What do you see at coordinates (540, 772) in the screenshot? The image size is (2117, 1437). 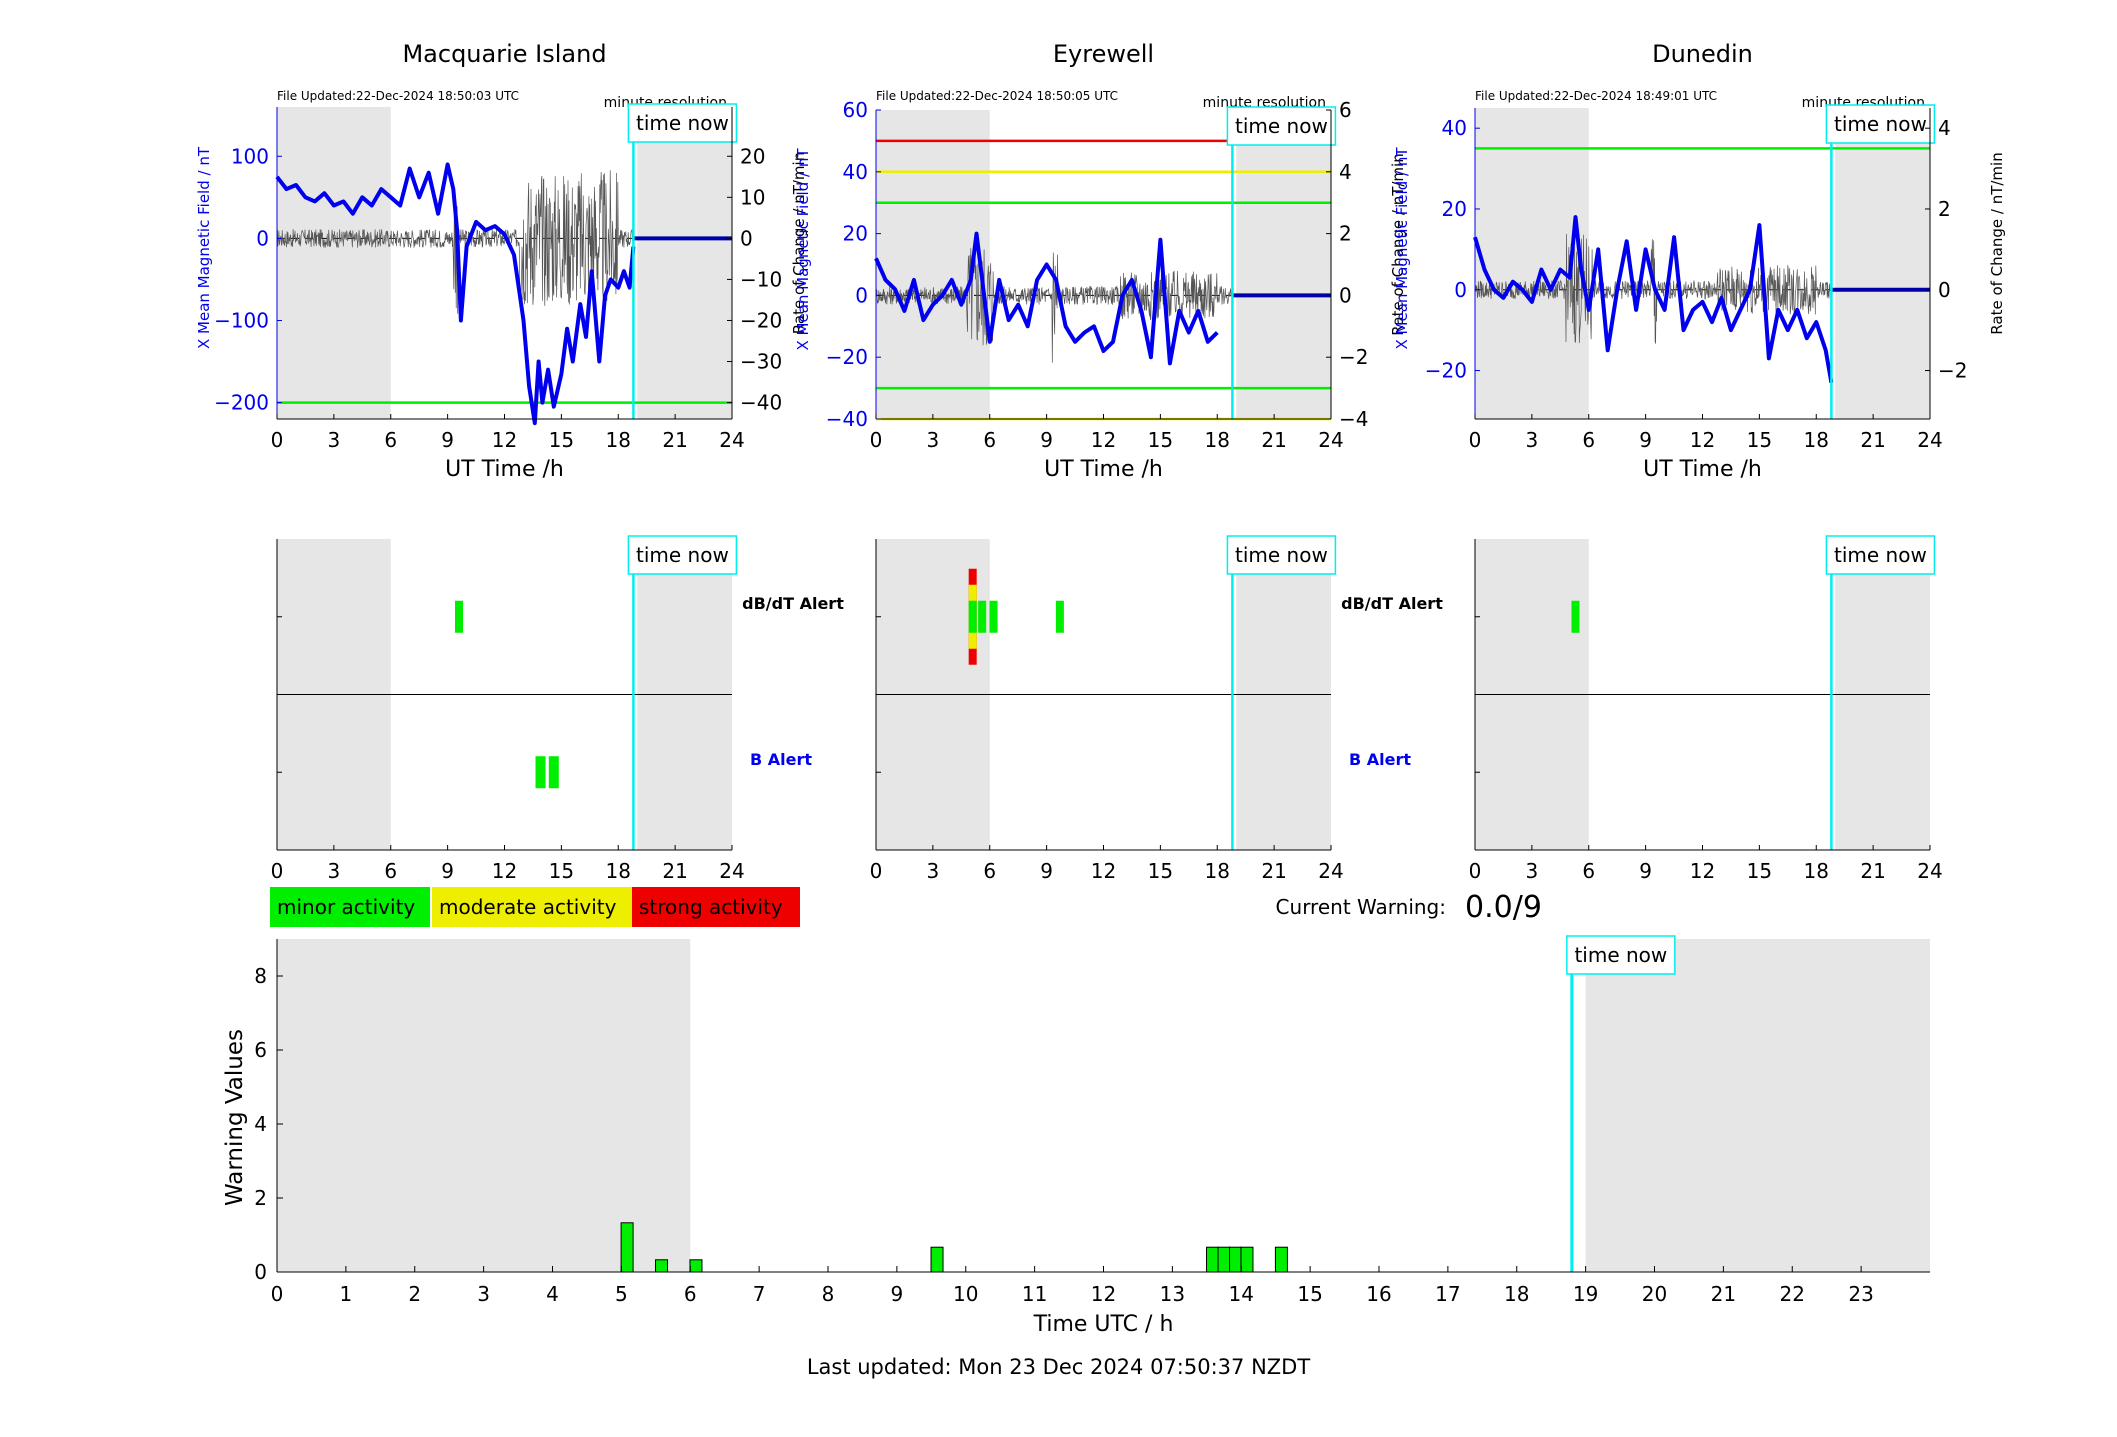 I see `b-alert-bar` at bounding box center [540, 772].